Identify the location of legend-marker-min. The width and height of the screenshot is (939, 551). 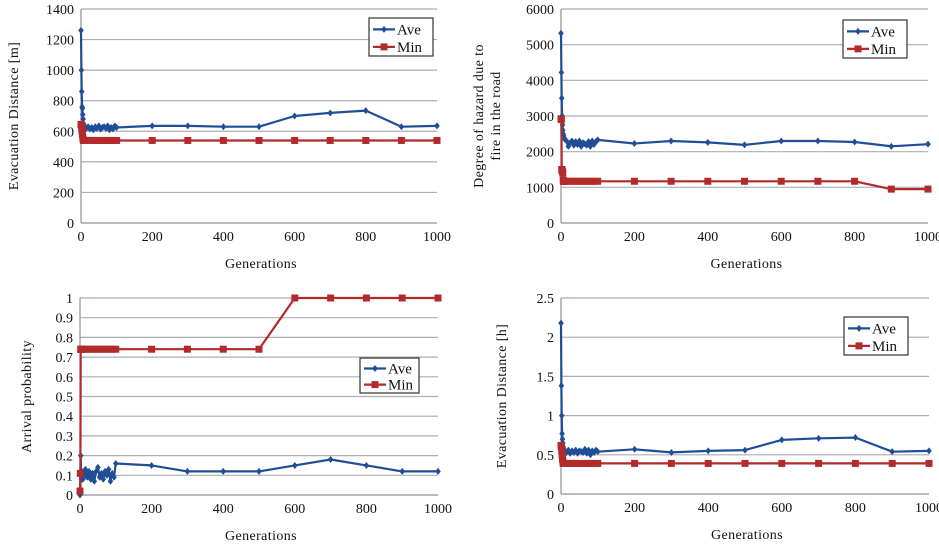
(858, 49).